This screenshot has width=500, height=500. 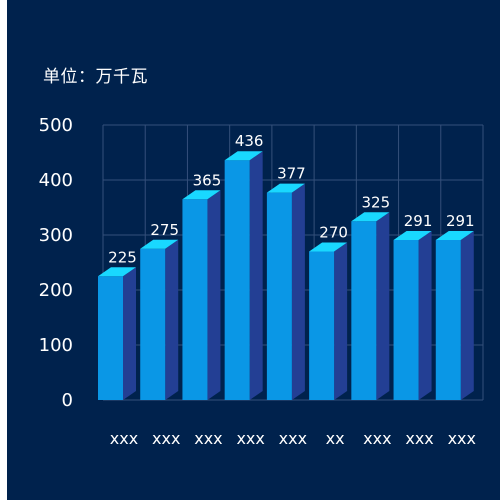 I want to click on data-label: 436, so click(x=249, y=141).